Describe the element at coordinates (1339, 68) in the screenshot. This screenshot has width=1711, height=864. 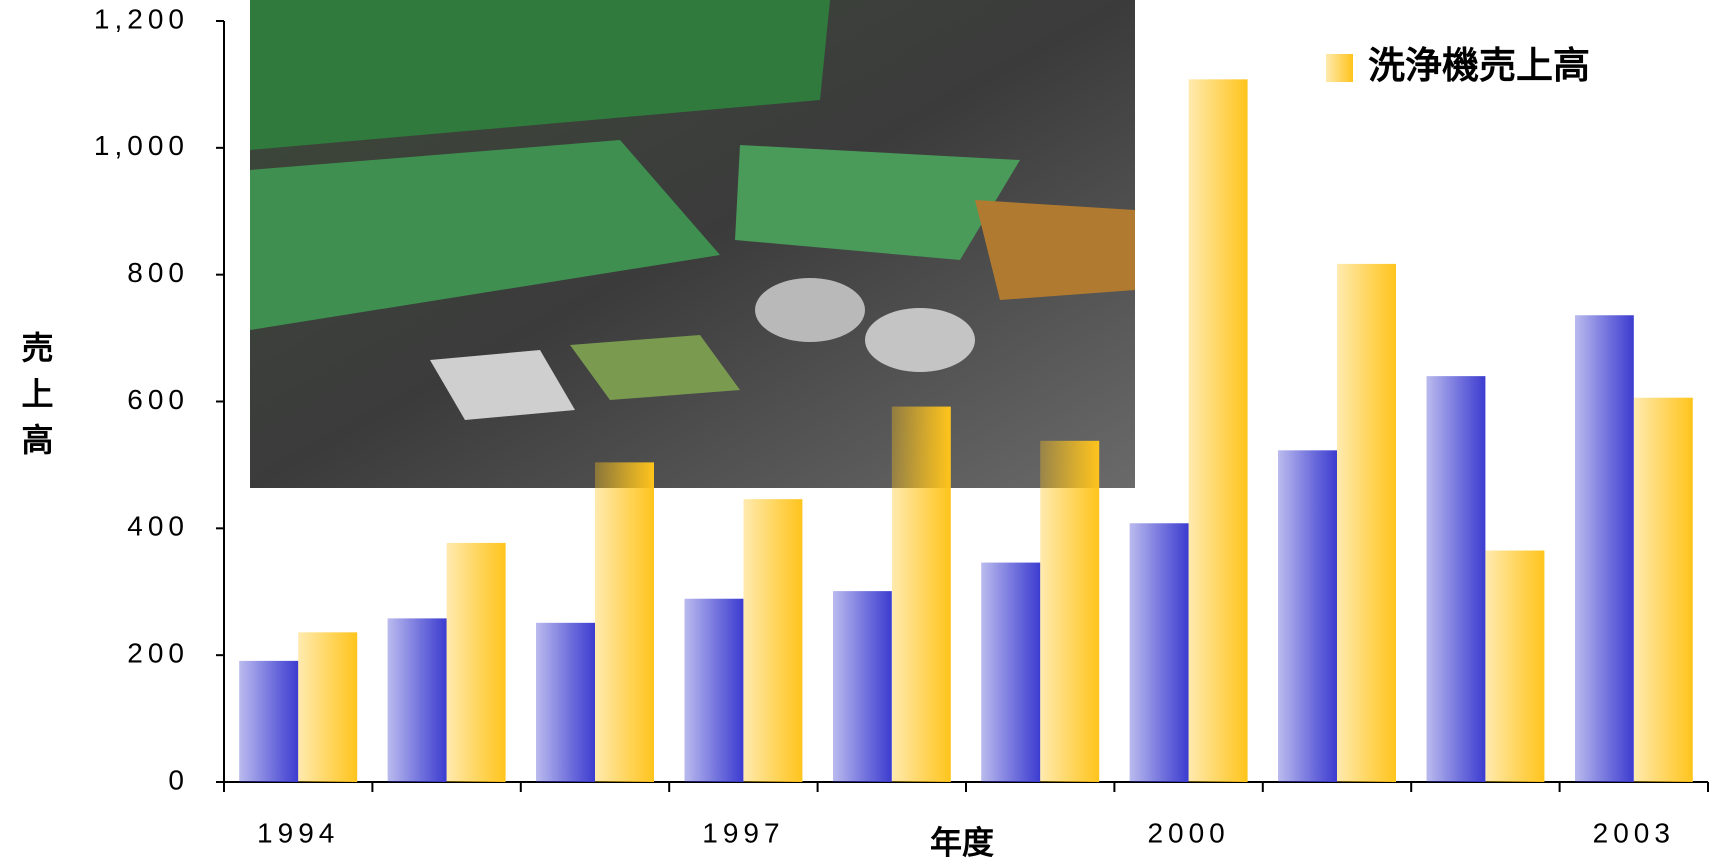
I see `legend-swatch` at that location.